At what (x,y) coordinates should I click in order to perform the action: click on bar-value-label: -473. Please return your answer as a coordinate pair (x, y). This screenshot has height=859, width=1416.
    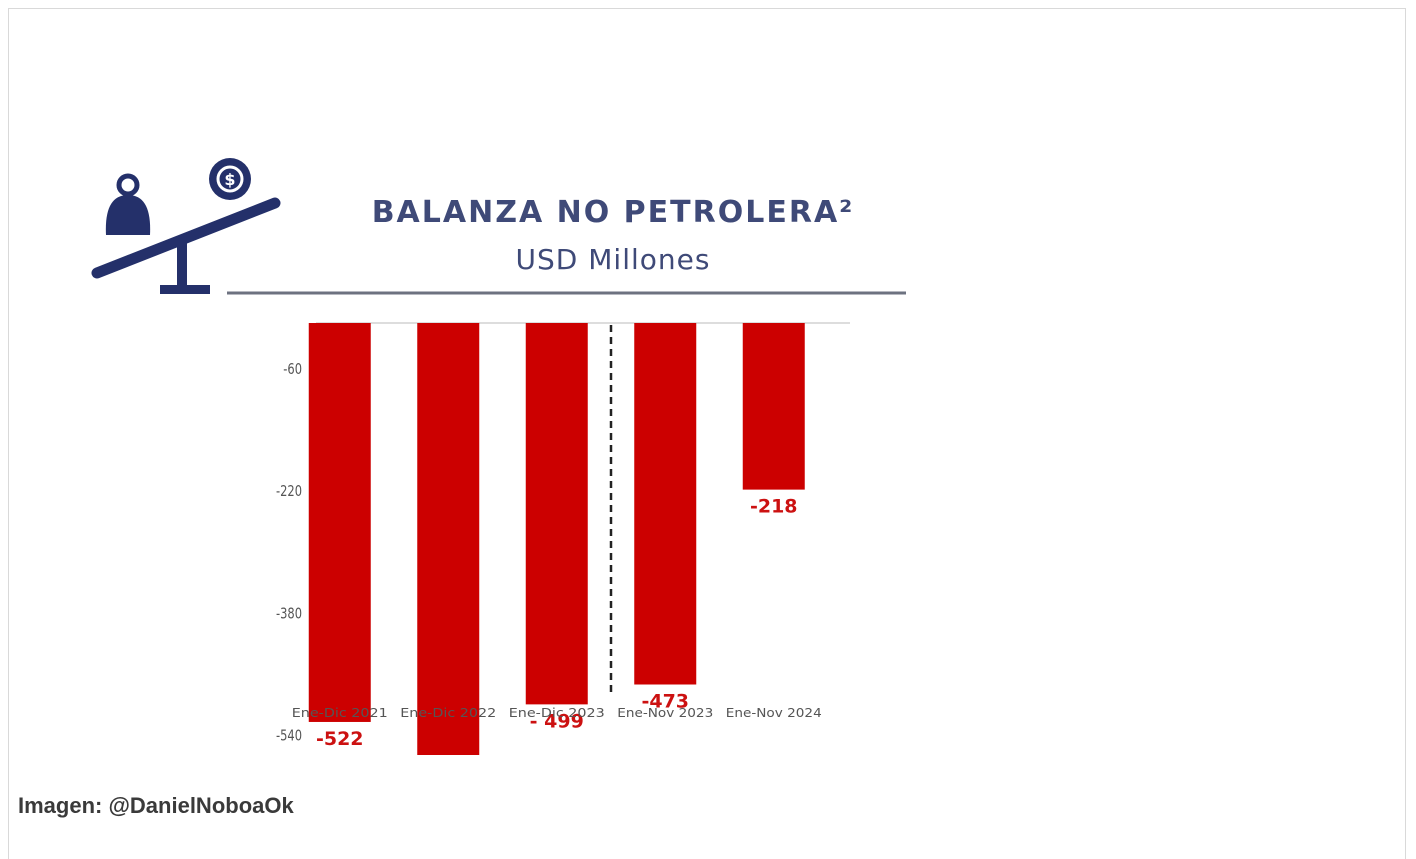
    Looking at the image, I should click on (665, 702).